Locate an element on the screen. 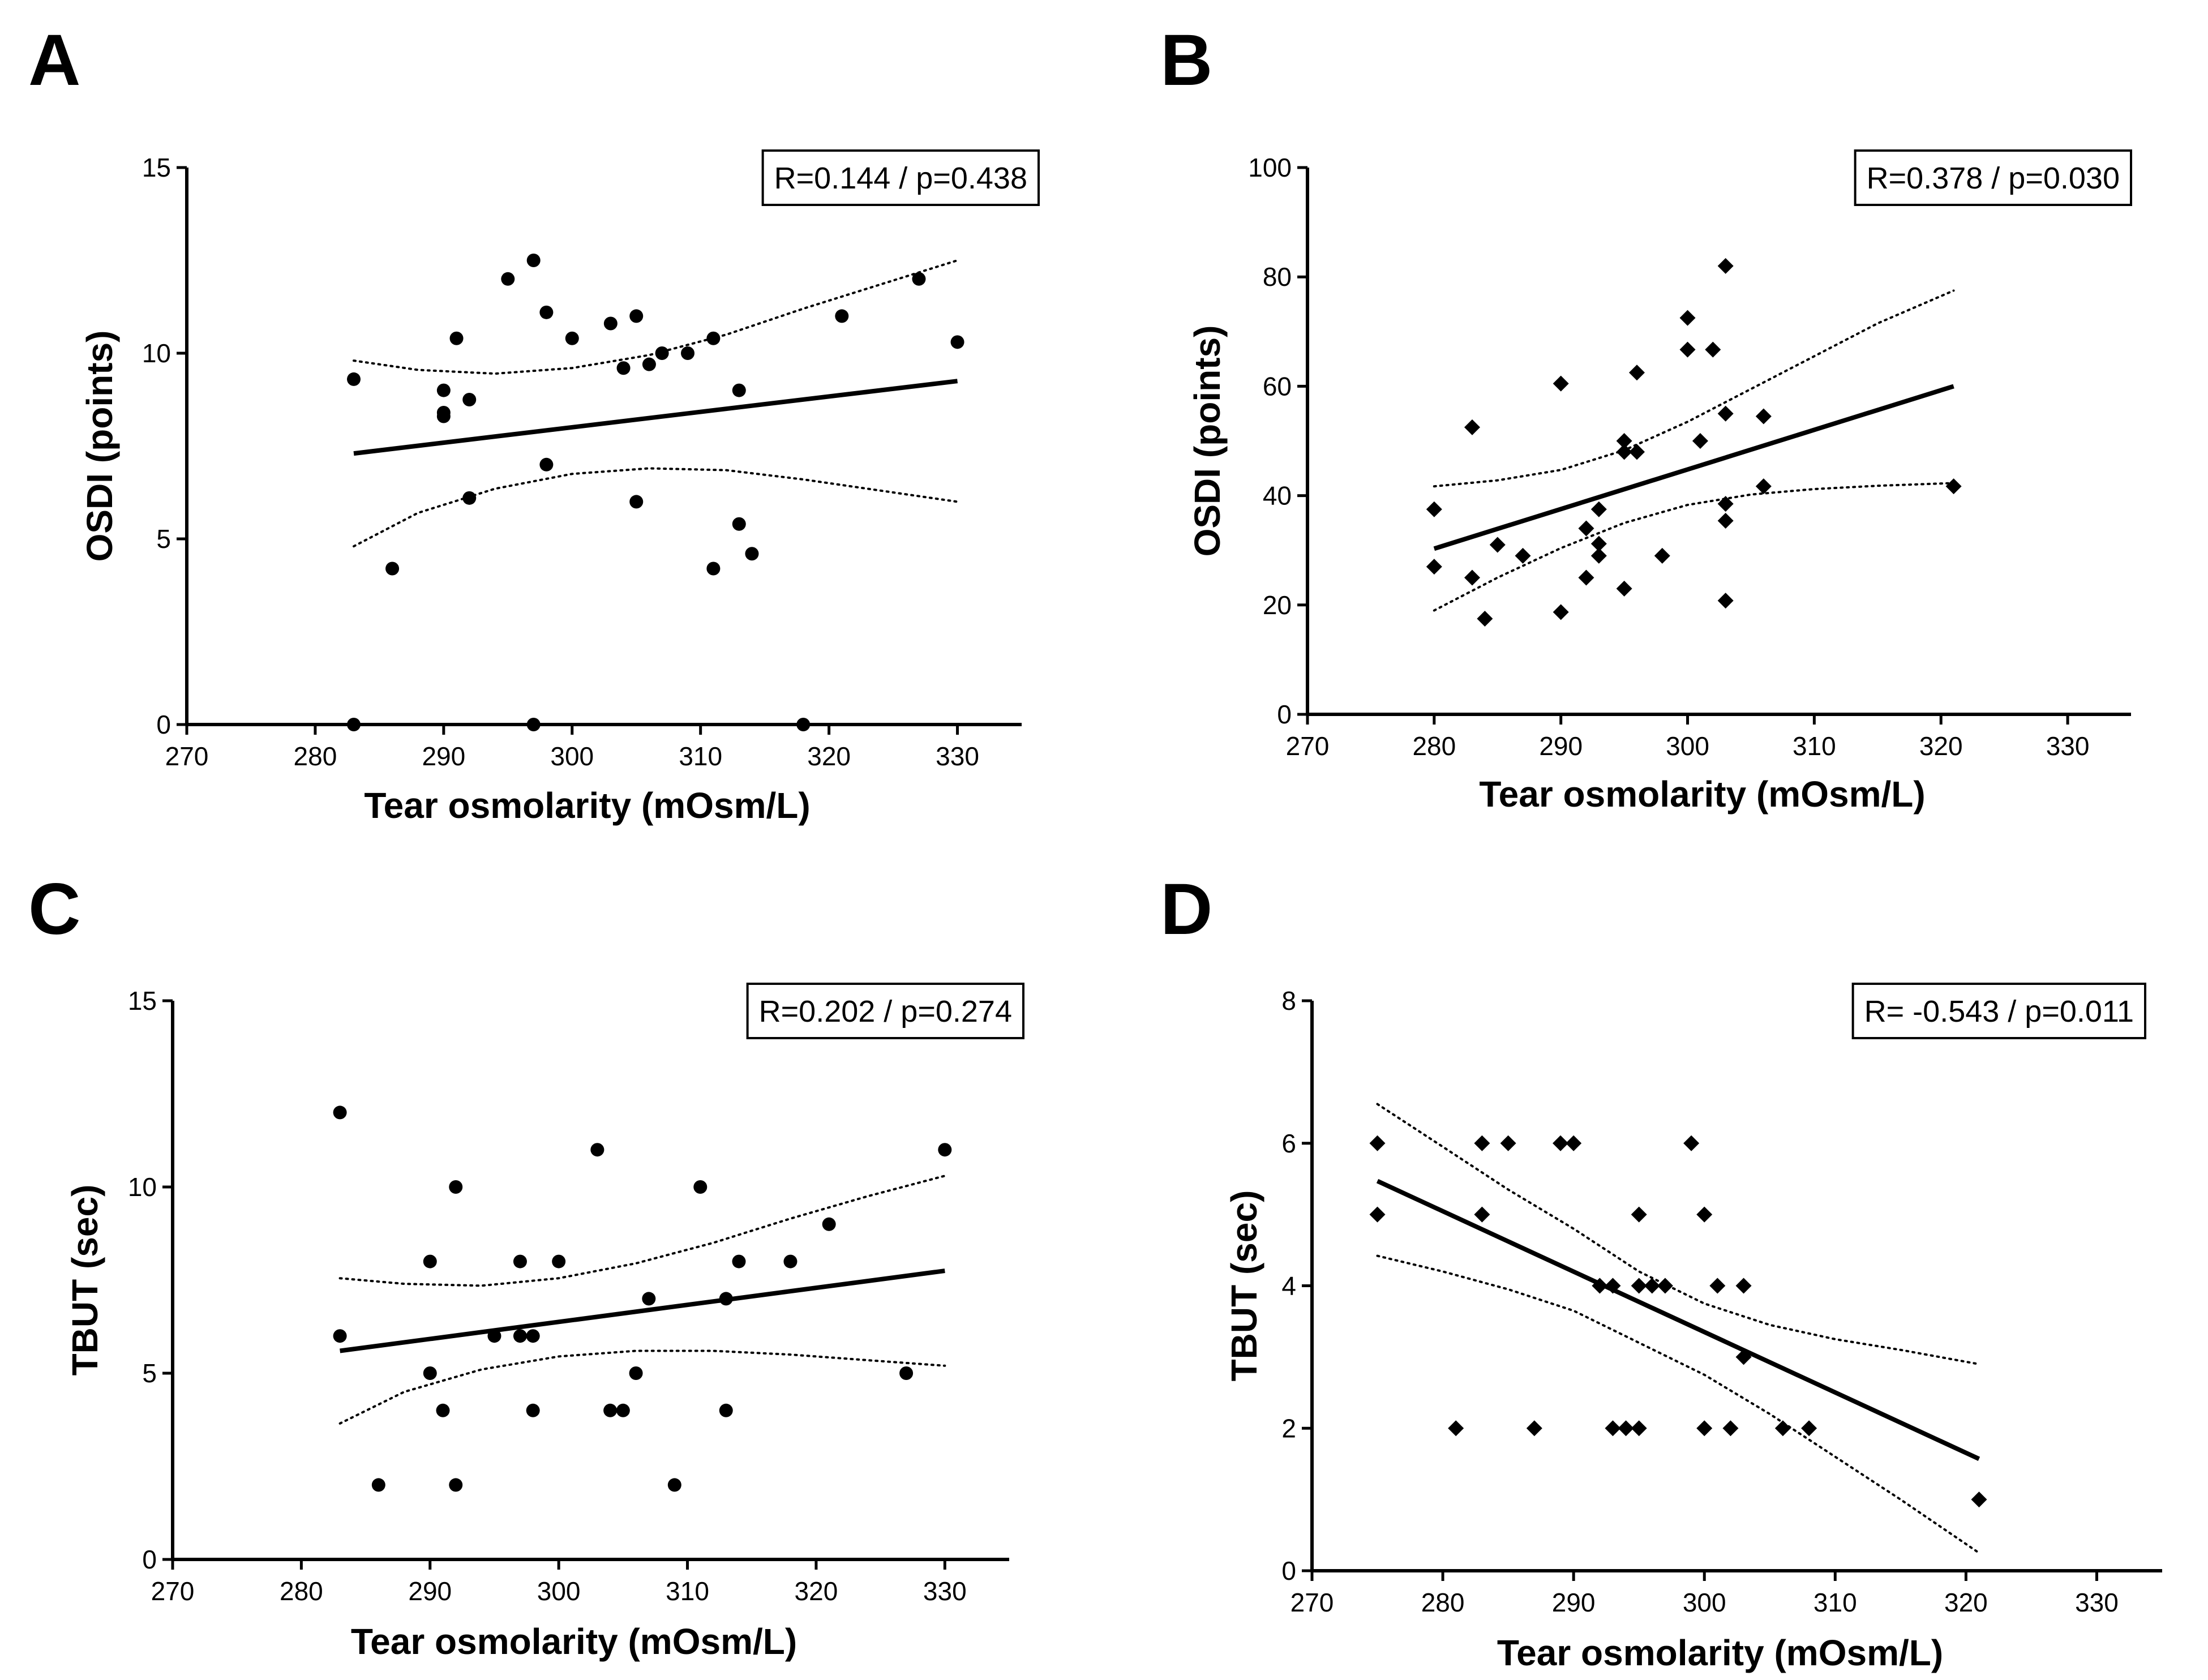 The height and width of the screenshot is (1680, 2208). y-axis-title: TBUT (sec) is located at coordinates (85, 1280).